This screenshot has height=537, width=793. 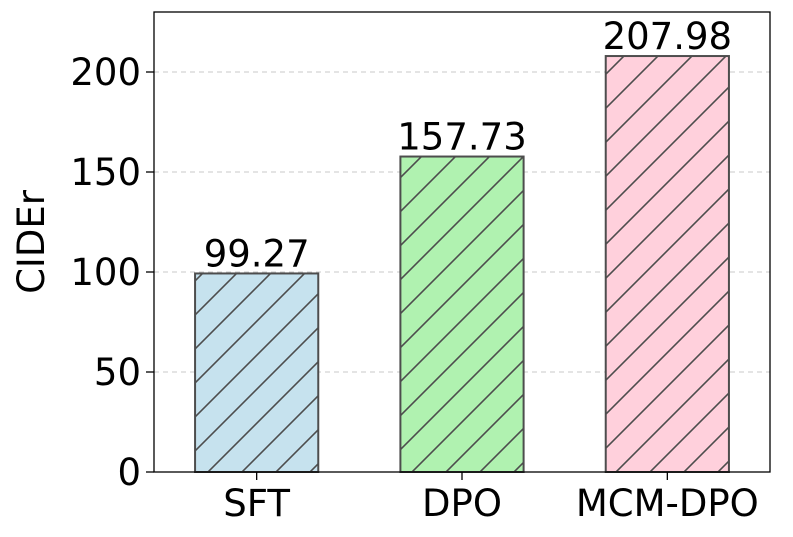 I want to click on y-tick-label: 0, so click(x=129, y=472).